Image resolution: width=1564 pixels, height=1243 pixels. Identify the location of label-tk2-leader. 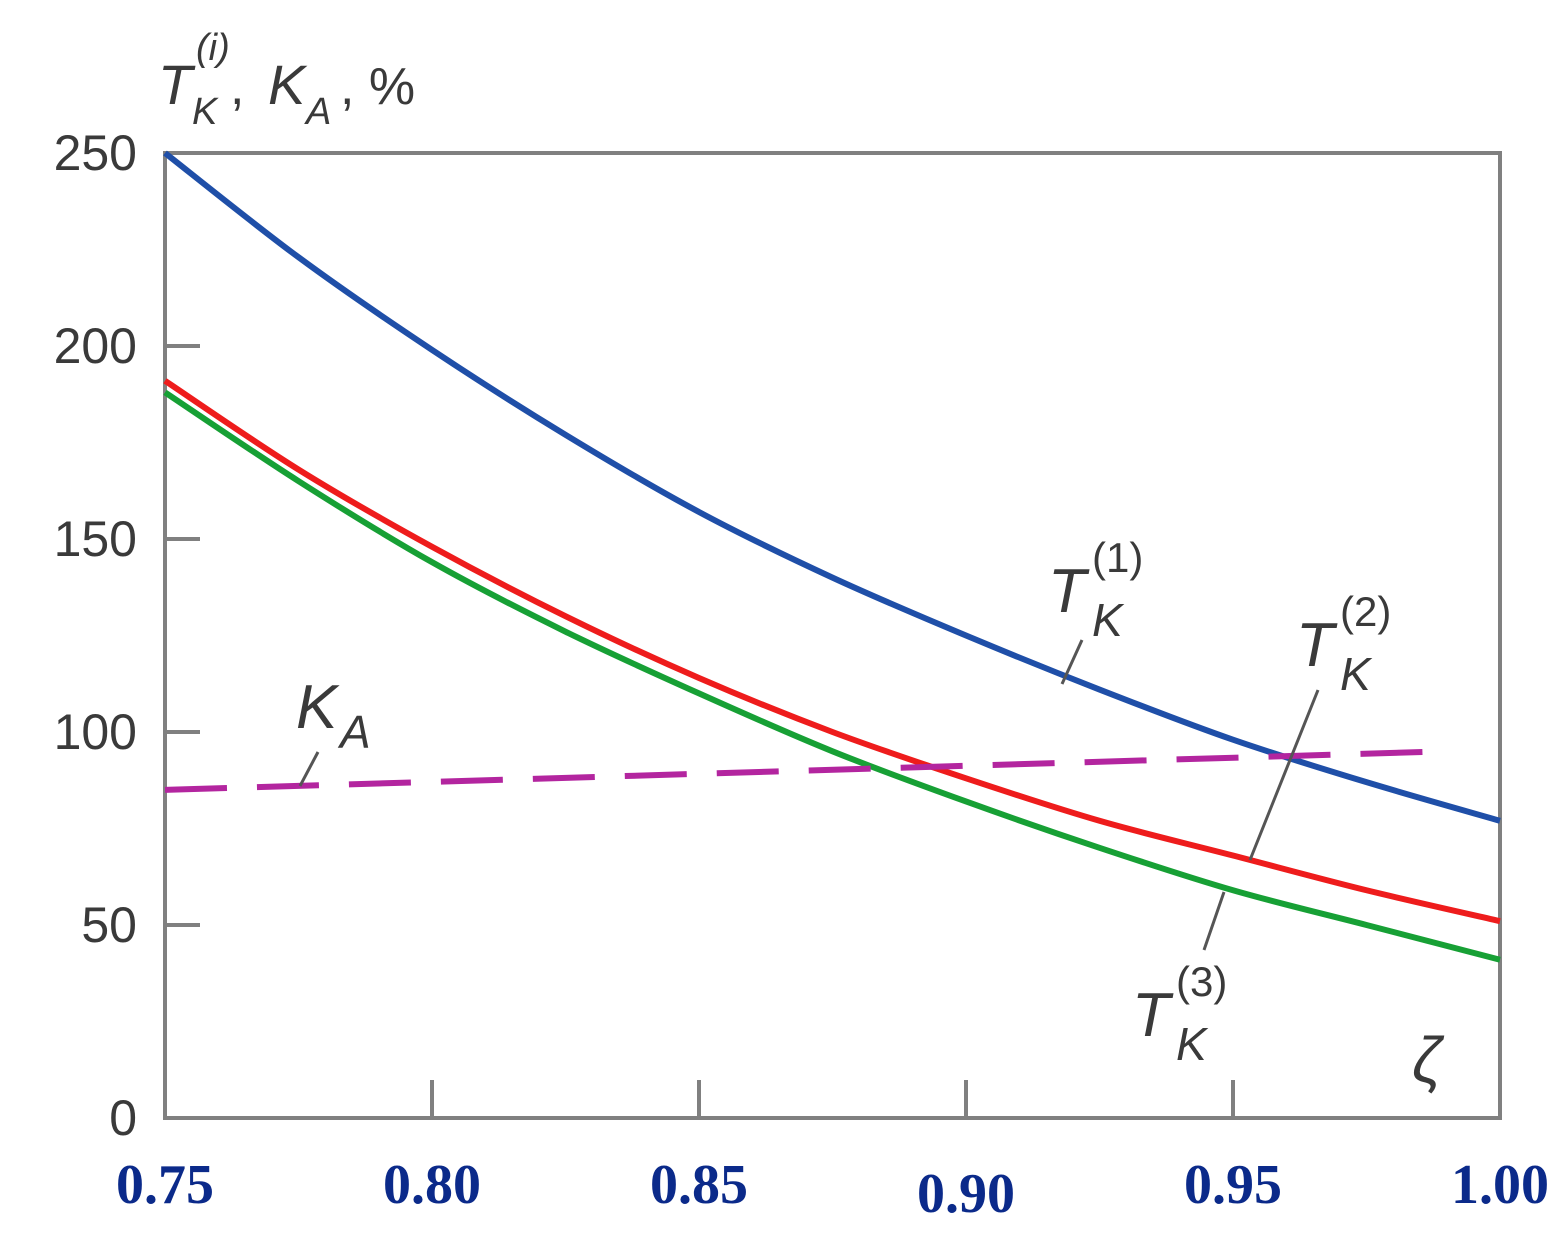
(1284, 775).